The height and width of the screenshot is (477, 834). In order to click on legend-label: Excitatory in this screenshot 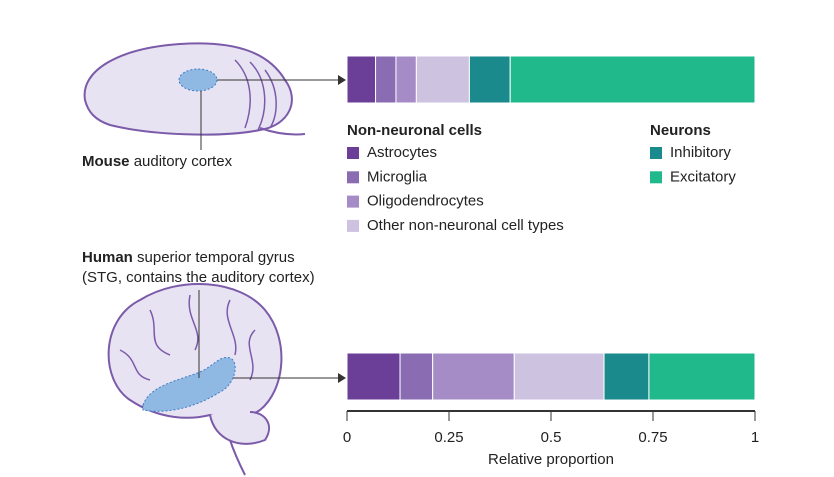, I will do `click(703, 176)`.